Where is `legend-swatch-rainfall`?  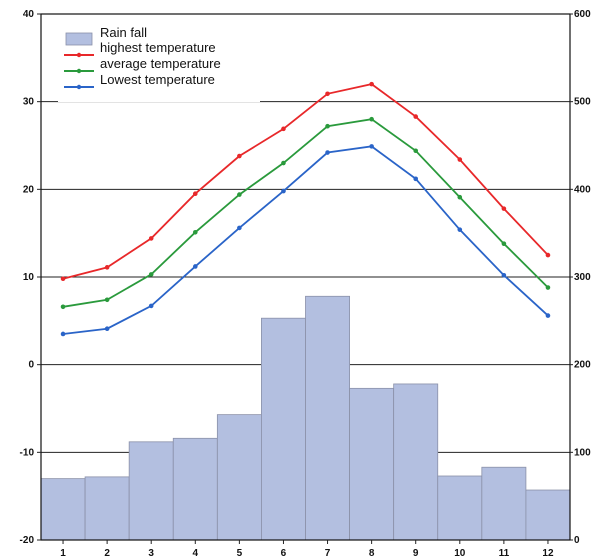 legend-swatch-rainfall is located at coordinates (79, 39).